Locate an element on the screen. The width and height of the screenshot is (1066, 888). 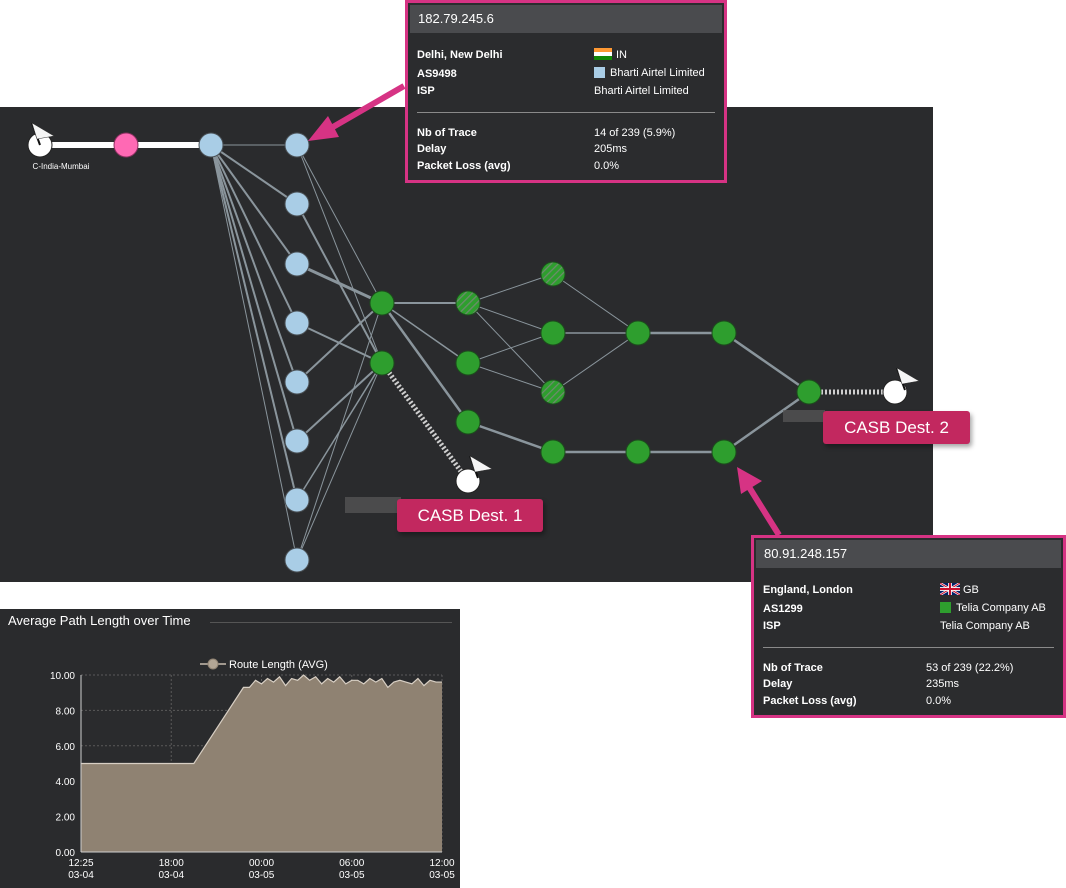
tooltip-country: GB is located at coordinates (959, 589).